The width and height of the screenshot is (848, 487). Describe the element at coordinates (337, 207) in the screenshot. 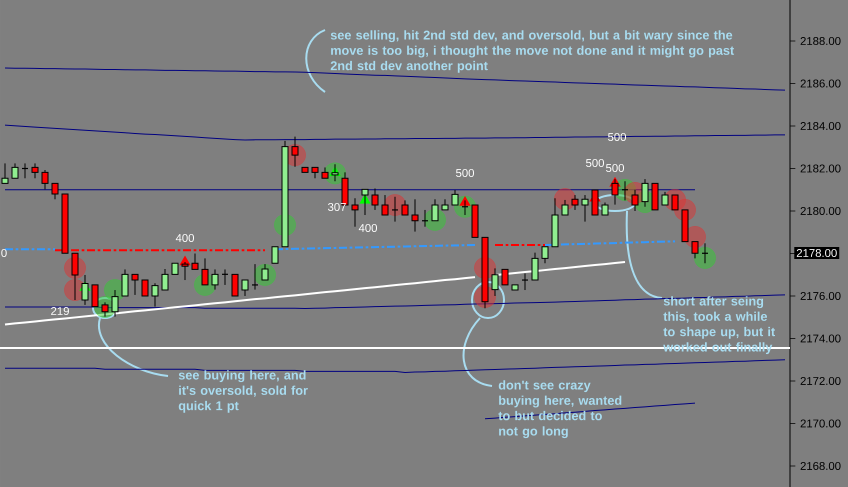

I see `annotation: 307` at that location.